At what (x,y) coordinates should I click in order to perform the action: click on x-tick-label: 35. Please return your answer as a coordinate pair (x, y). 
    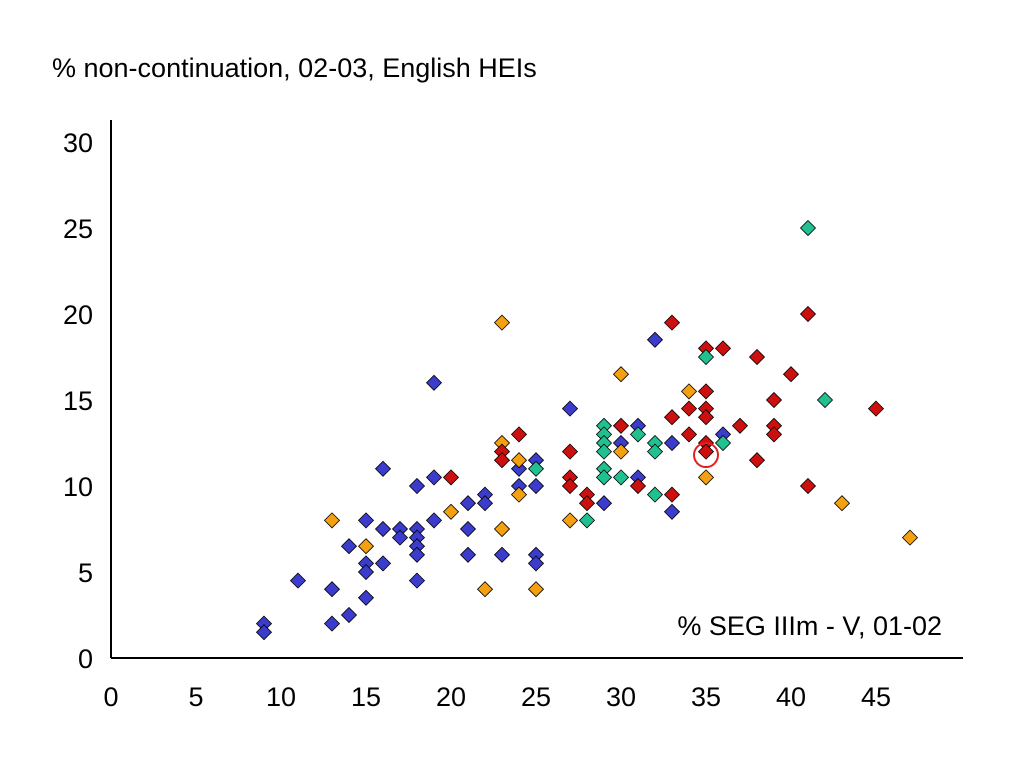
    Looking at the image, I should click on (706, 697).